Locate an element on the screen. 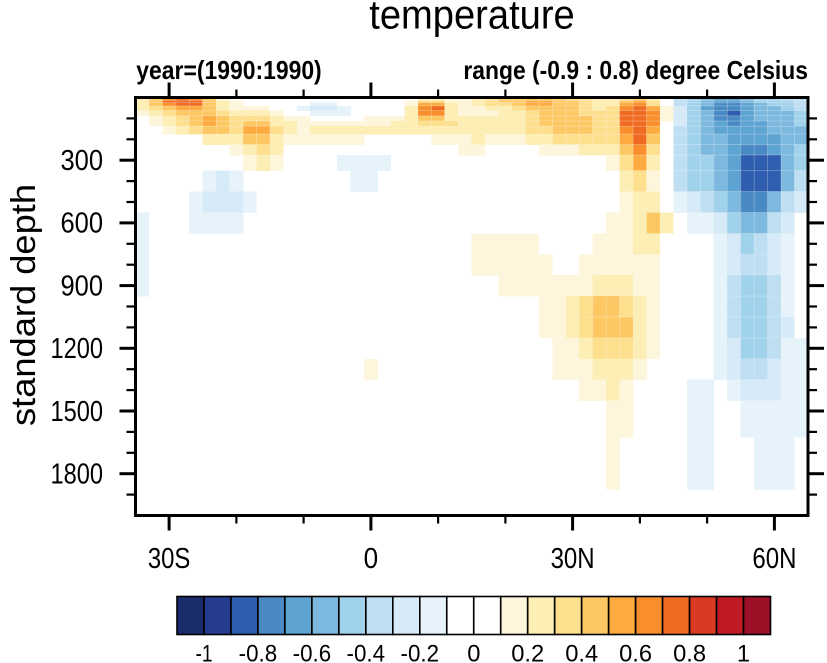 This screenshot has width=827, height=663. svg-text: 0.4 is located at coordinates (581, 652).